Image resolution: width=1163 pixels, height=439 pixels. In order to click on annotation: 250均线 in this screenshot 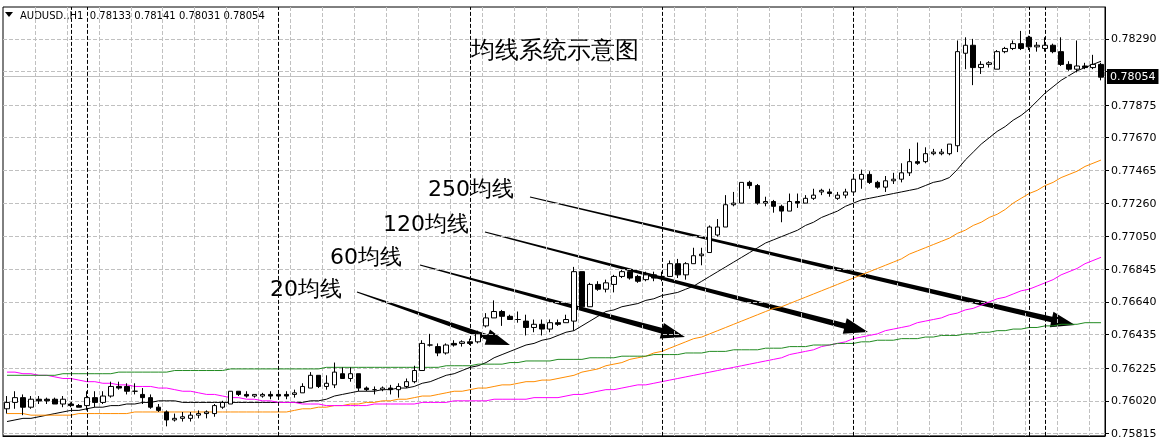, I will do `click(471, 189)`.